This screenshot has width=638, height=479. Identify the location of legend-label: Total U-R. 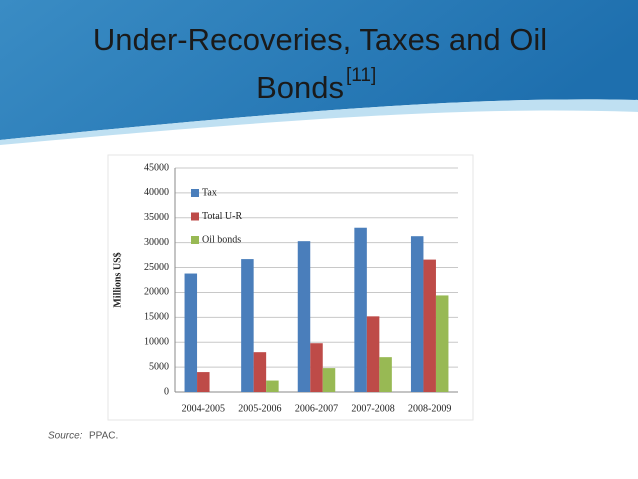
(222, 216).